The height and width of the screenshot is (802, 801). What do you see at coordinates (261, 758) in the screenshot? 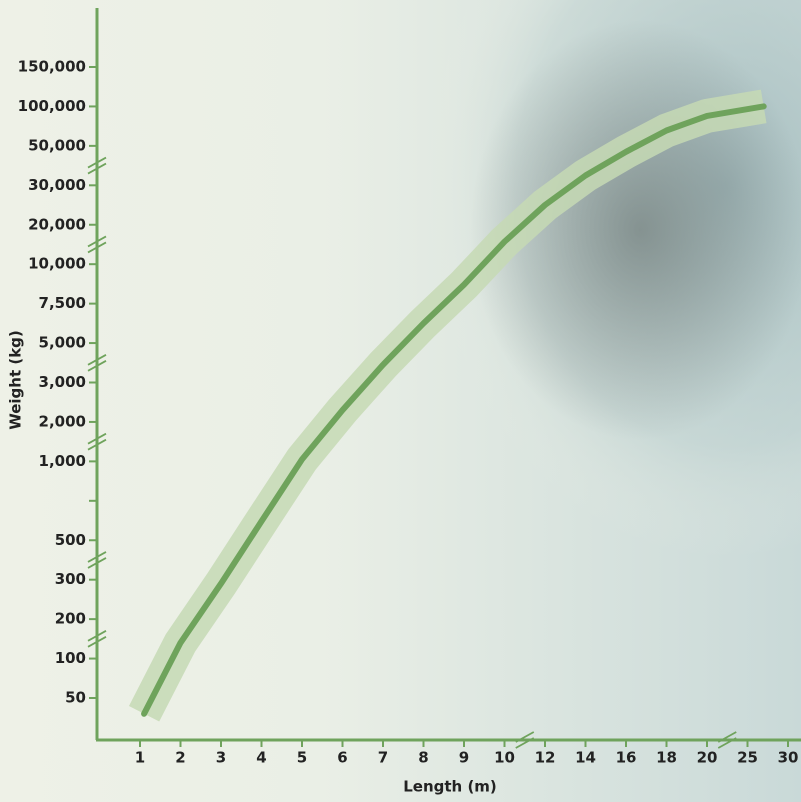
I see `x-tick-label: 4` at bounding box center [261, 758].